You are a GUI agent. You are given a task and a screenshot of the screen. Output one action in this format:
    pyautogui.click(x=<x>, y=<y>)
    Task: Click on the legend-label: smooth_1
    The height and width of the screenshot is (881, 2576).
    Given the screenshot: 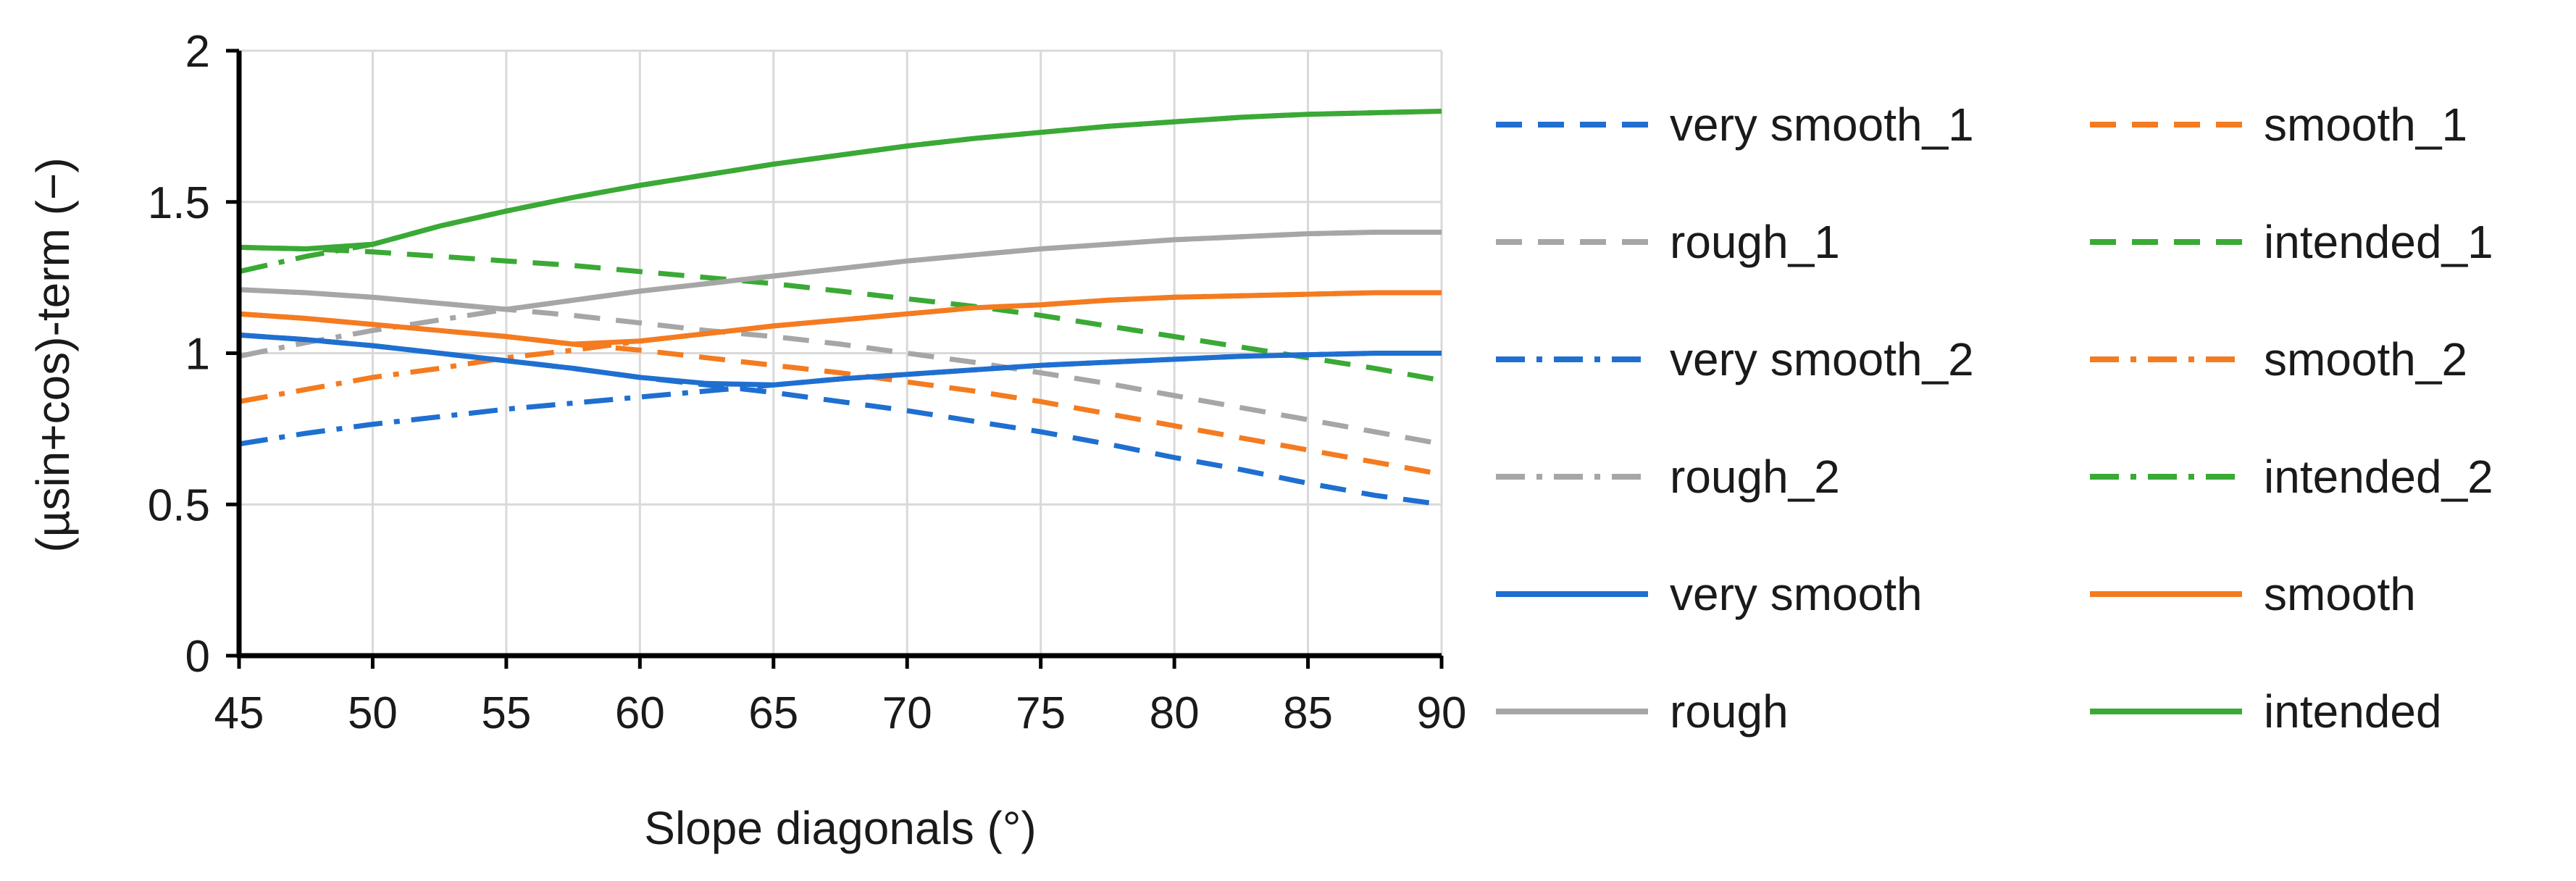 What is the action you would take?
    pyautogui.click(x=2365, y=125)
    